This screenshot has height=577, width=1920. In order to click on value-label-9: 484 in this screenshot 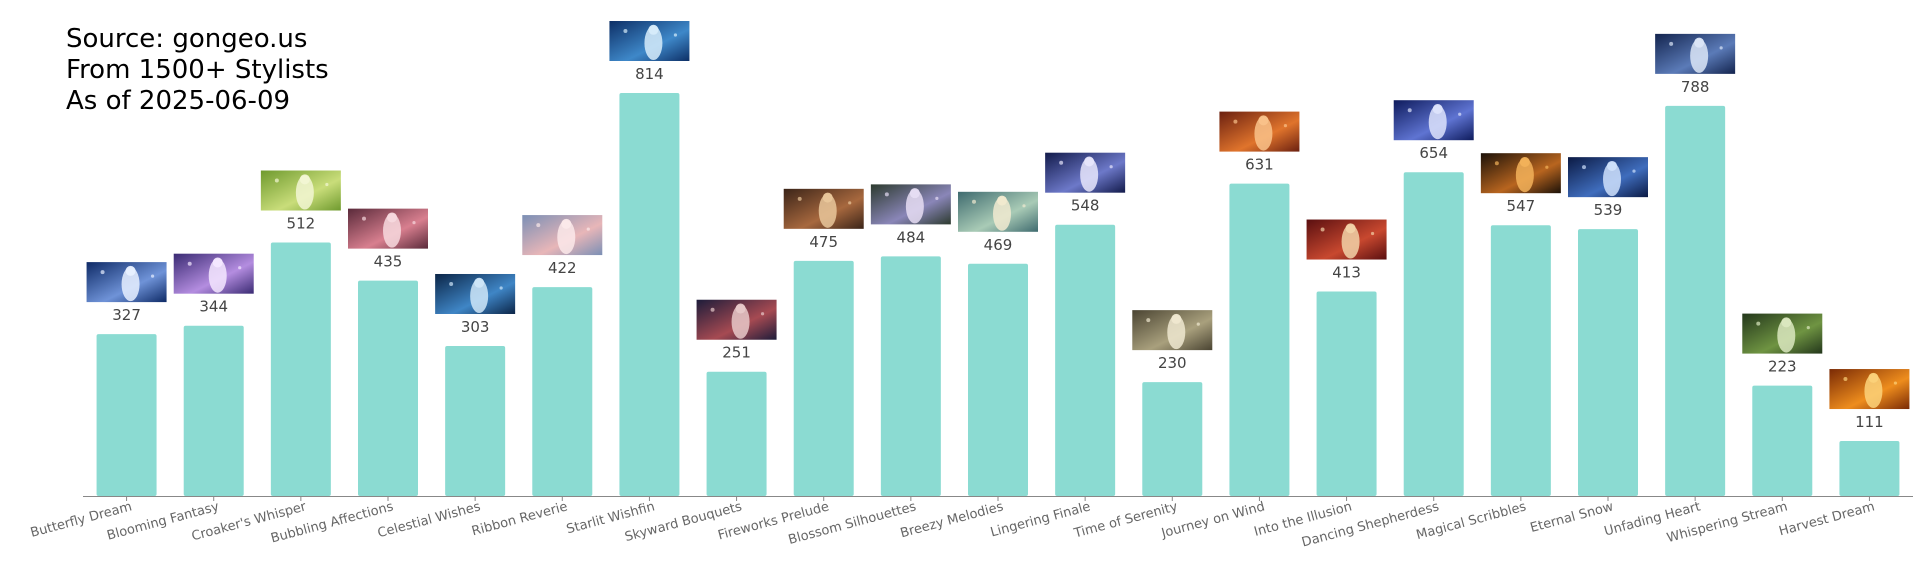, I will do `click(911, 237)`.